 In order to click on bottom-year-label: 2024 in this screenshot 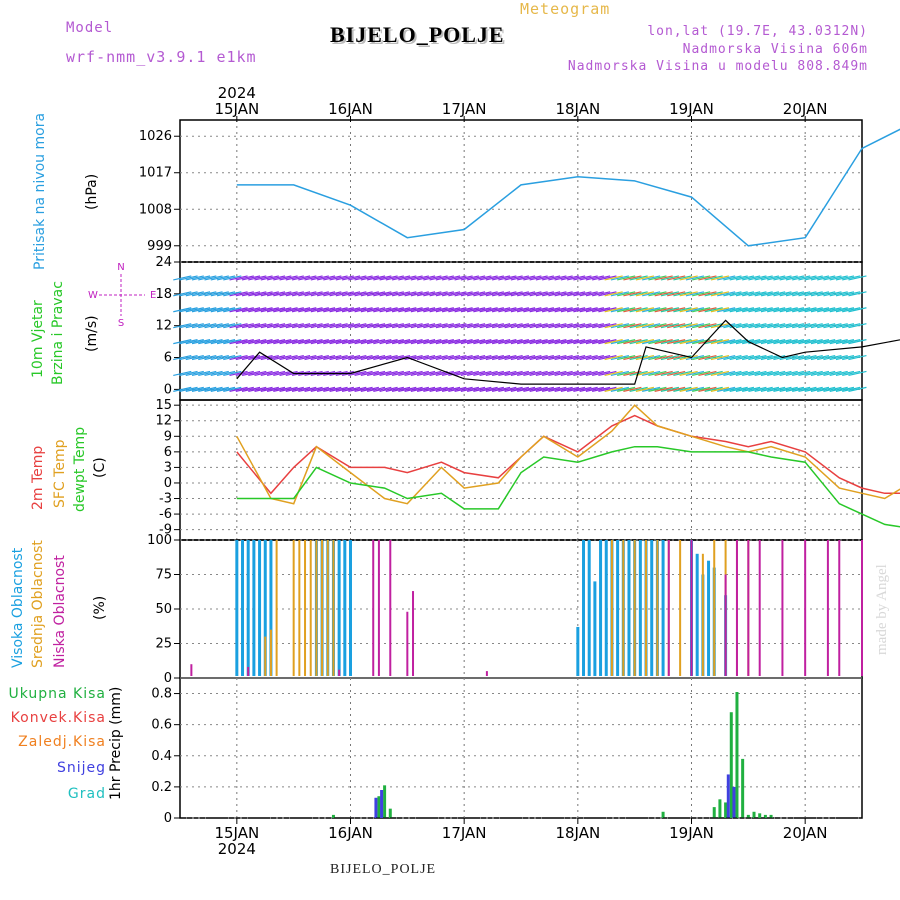, I will do `click(237, 849)`.